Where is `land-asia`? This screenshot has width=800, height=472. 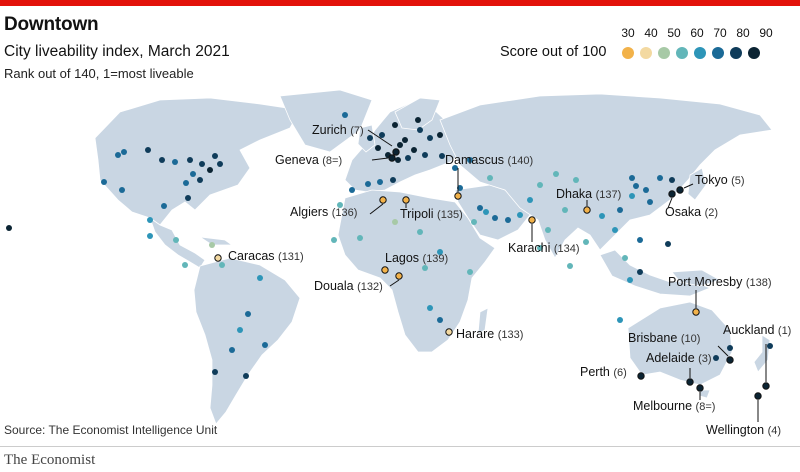
land-asia is located at coordinates (606, 176).